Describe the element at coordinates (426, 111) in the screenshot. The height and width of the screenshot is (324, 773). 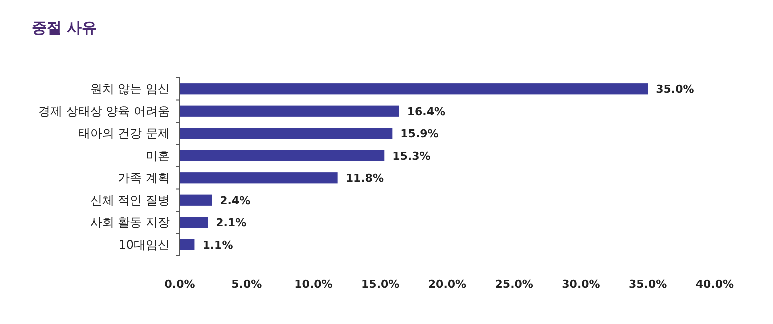
I see `data-label: 16.4%` at that location.